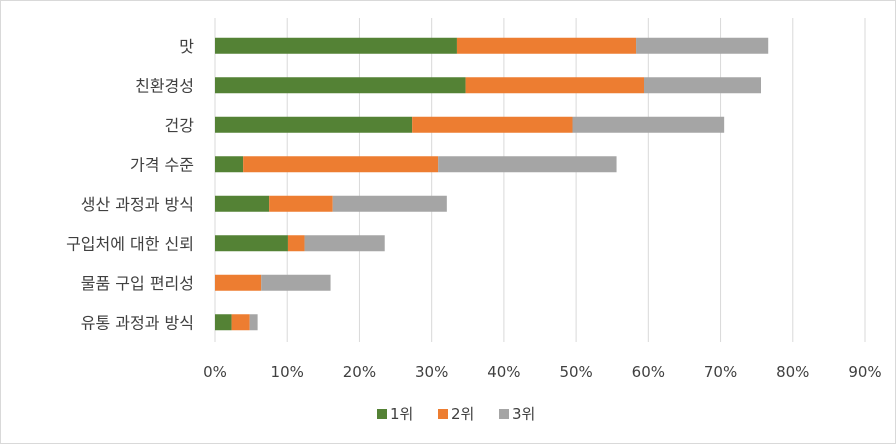 The width and height of the screenshot is (896, 444). What do you see at coordinates (186, 46) in the screenshot?
I see `category-label: 맛` at bounding box center [186, 46].